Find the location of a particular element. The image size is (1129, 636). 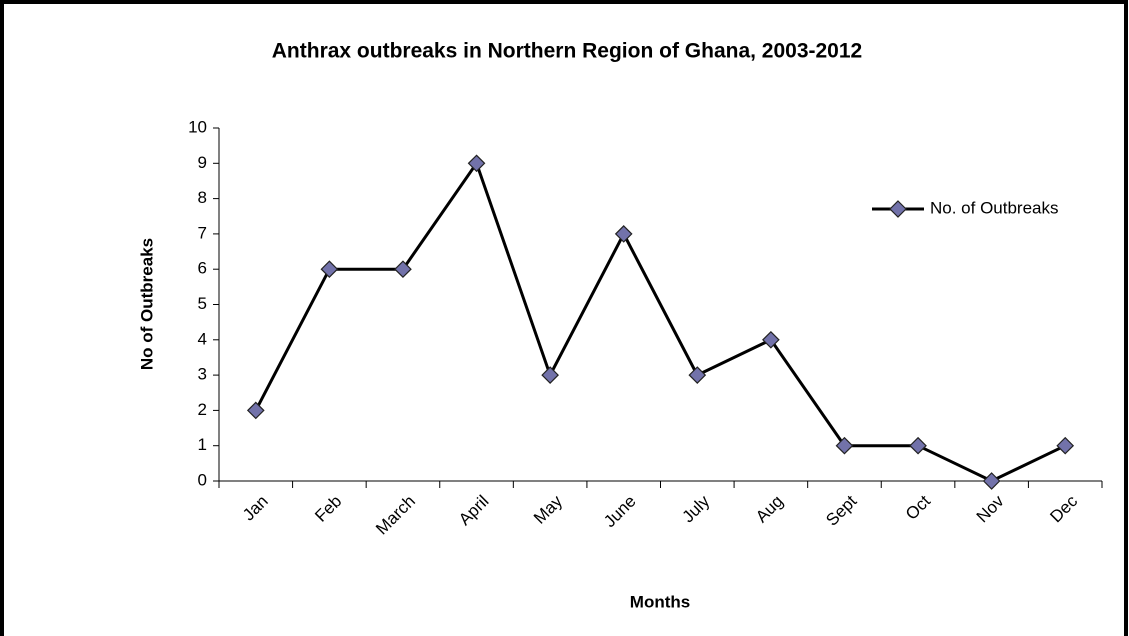

x-tick-label: Nov is located at coordinates (990, 508).